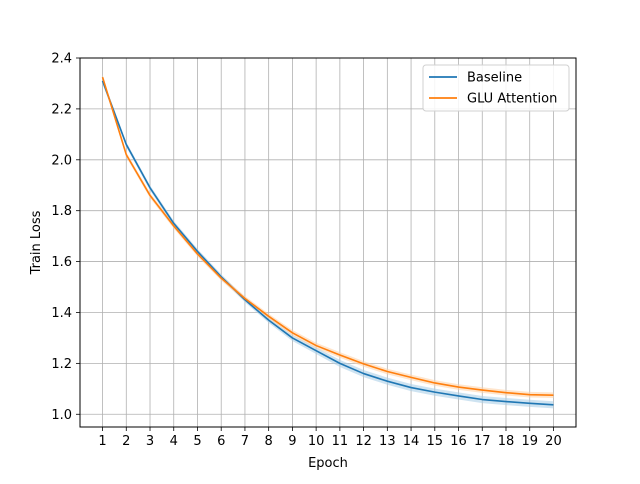 The height and width of the screenshot is (484, 640). I want to click on x-tick-label: 7, so click(245, 441).